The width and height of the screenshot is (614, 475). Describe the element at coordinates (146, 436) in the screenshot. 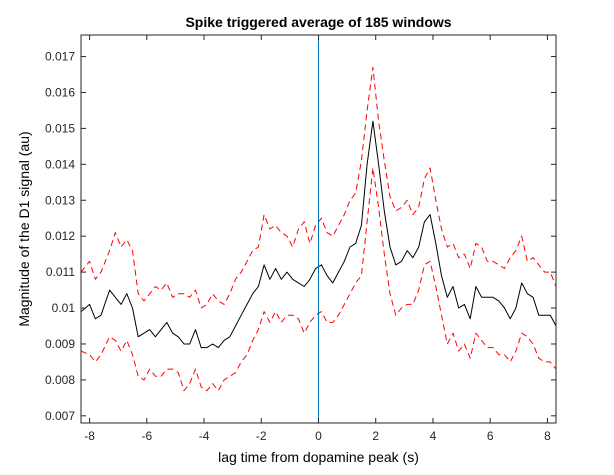

I see `x-tick-label: -6` at that location.